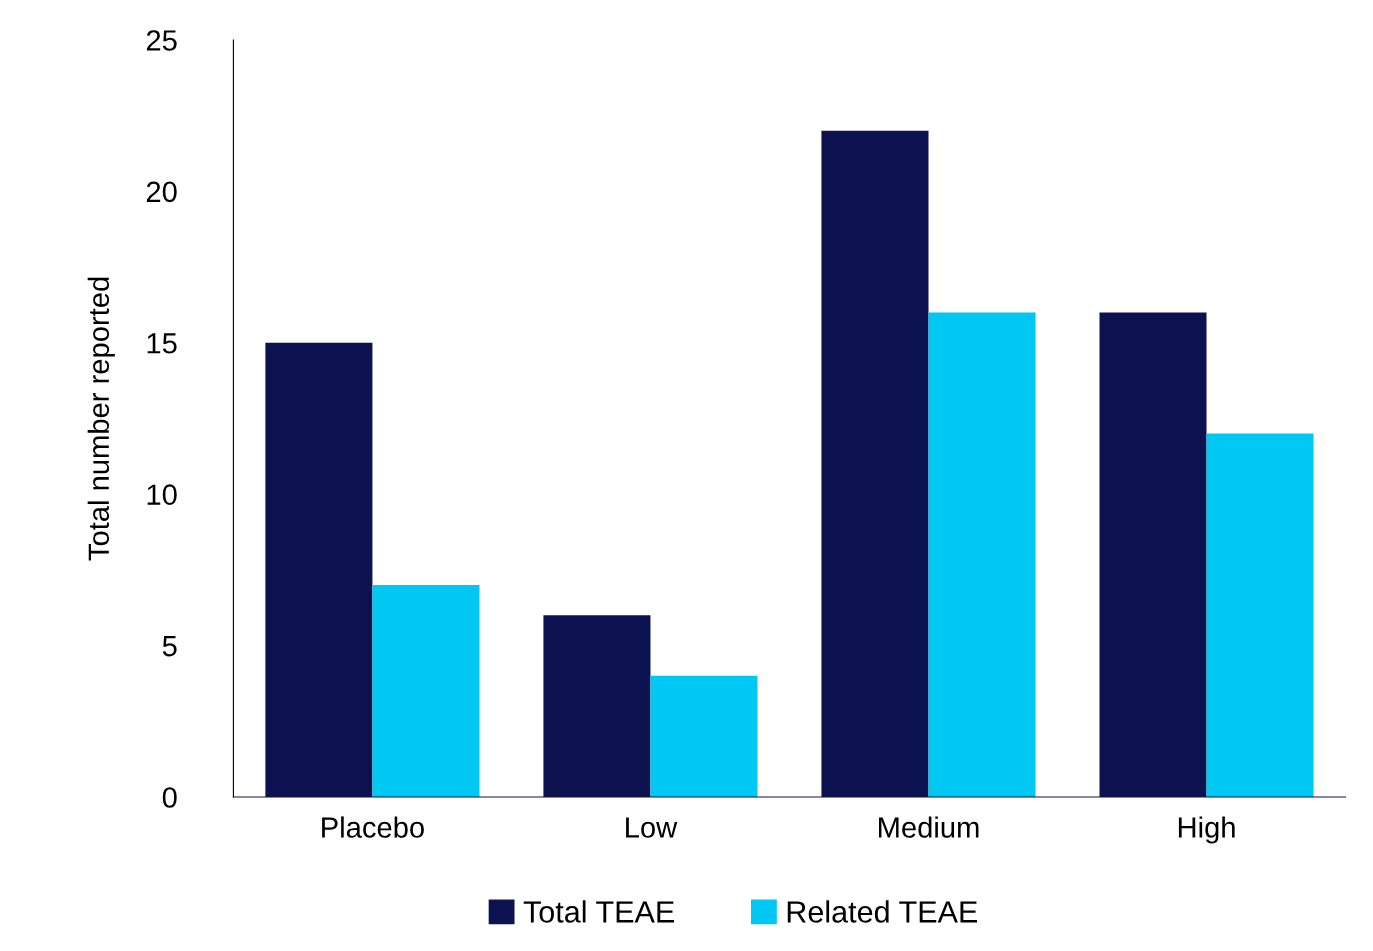 The image size is (1373, 951). I want to click on y-tick-label: 0, so click(169, 797).